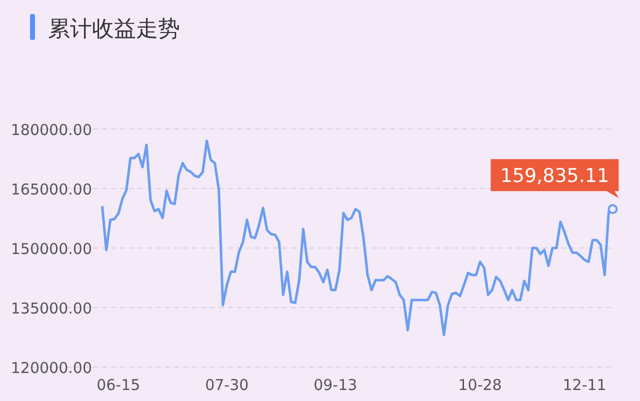 The image size is (640, 401). What do you see at coordinates (227, 385) in the screenshot?
I see `x-tick-label: 07-30` at bounding box center [227, 385].